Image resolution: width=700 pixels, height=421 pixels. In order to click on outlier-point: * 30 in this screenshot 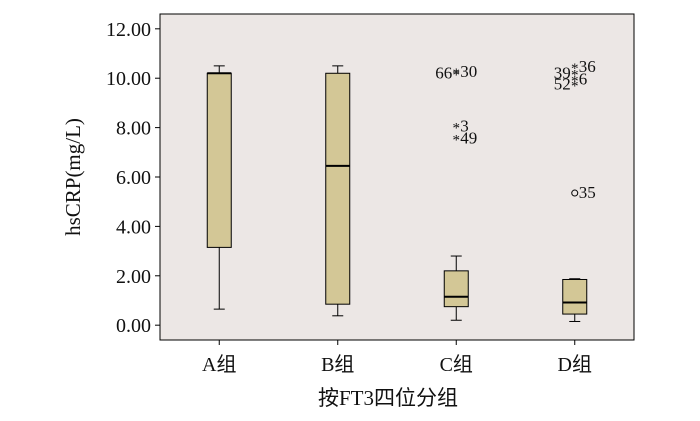, I will do `click(465, 72)`.